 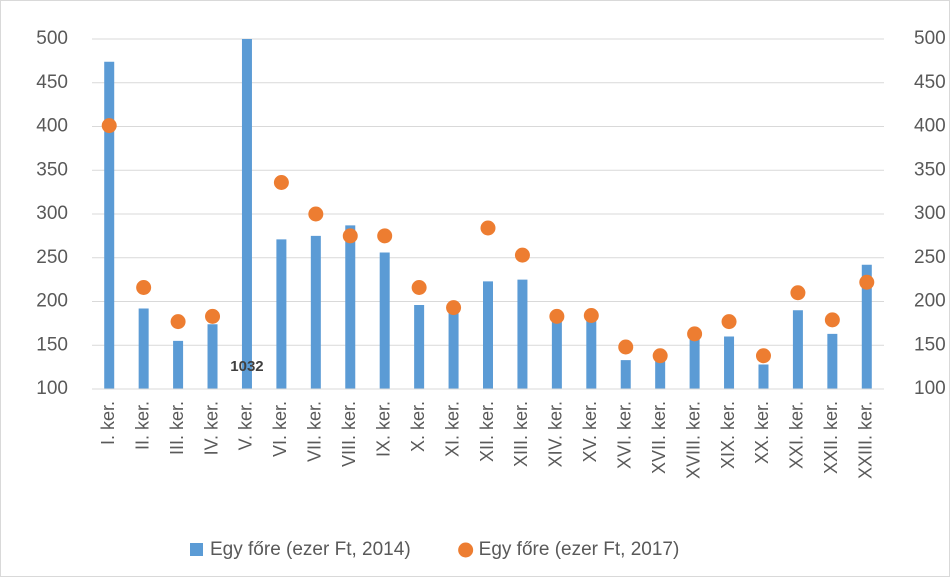 I want to click on y2-tick-label: 300, so click(x=930, y=213).